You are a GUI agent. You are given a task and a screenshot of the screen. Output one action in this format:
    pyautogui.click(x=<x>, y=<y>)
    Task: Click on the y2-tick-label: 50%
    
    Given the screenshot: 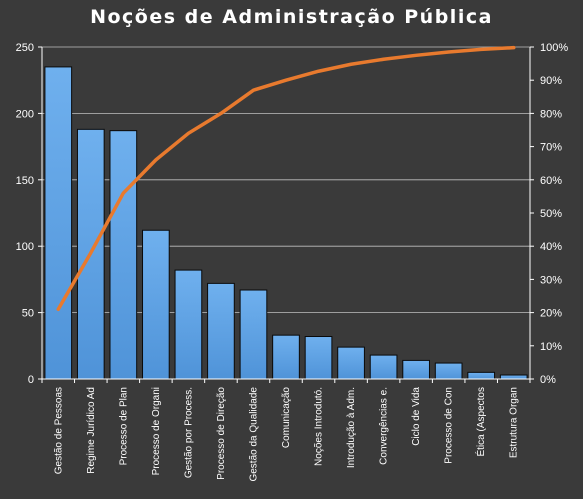 What is the action you would take?
    pyautogui.click(x=551, y=214)
    